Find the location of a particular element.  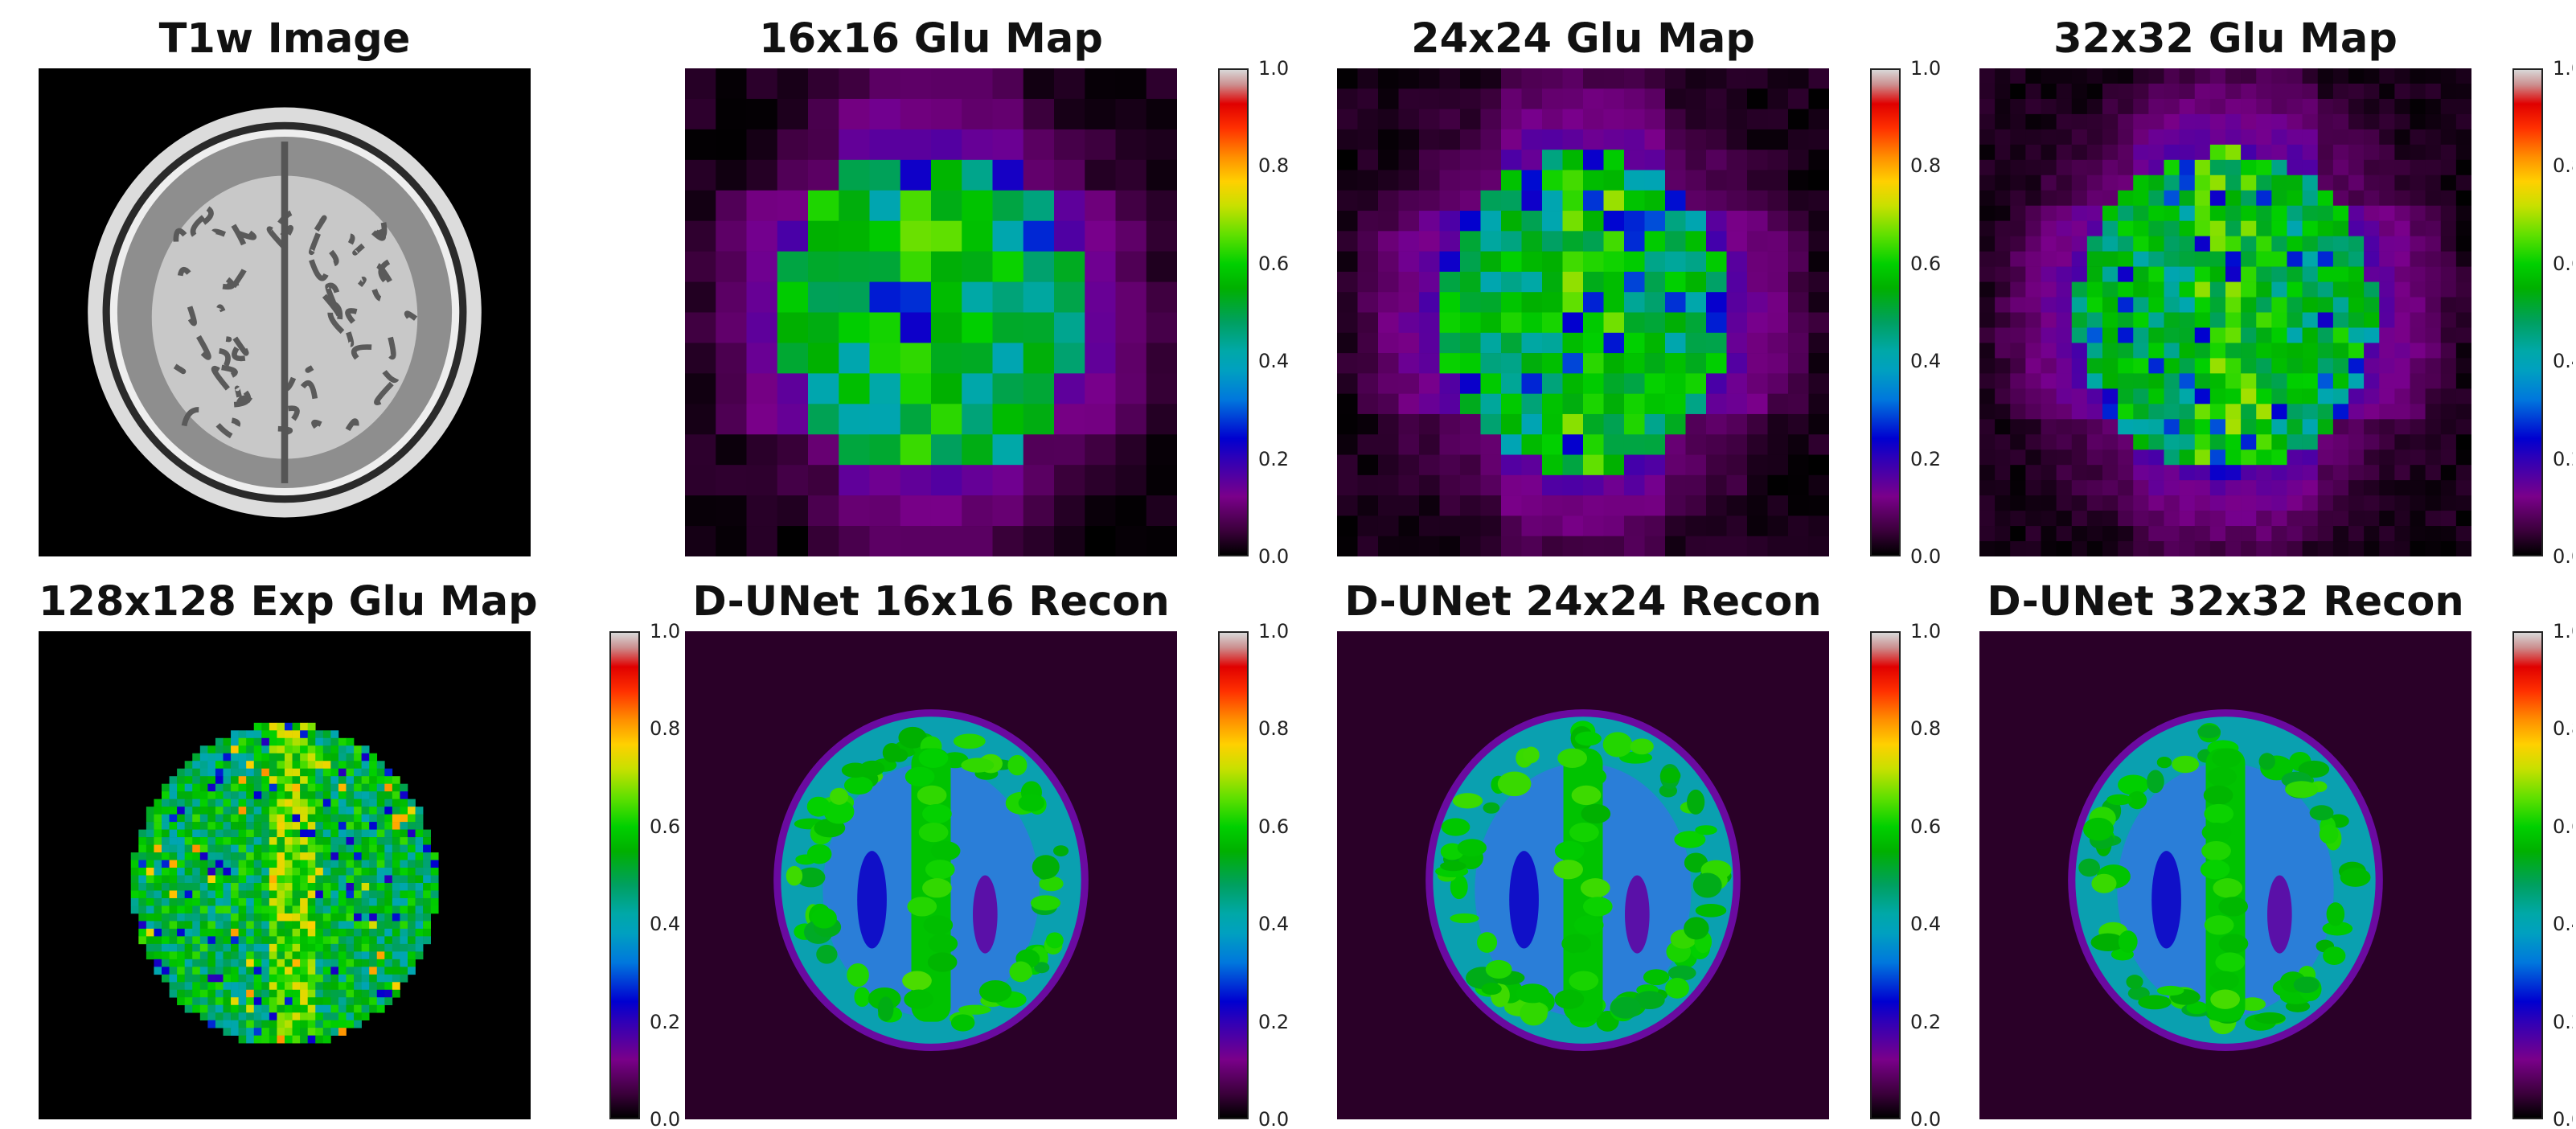

gyrus is located at coordinates (1492, 989).